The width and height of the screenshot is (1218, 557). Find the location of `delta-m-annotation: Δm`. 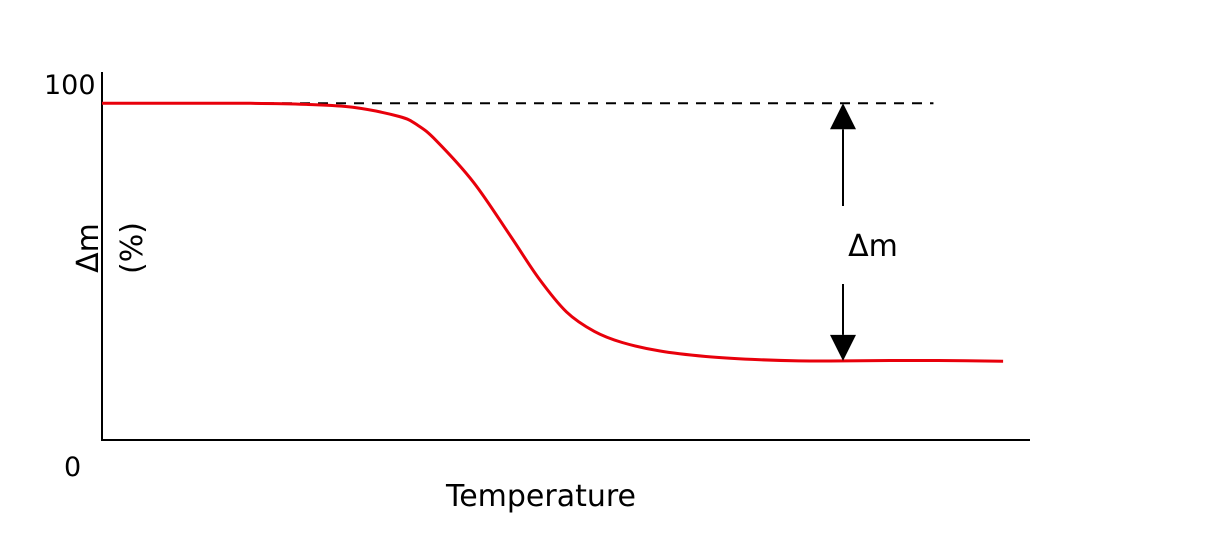

delta-m-annotation: Δm is located at coordinates (864, 232).